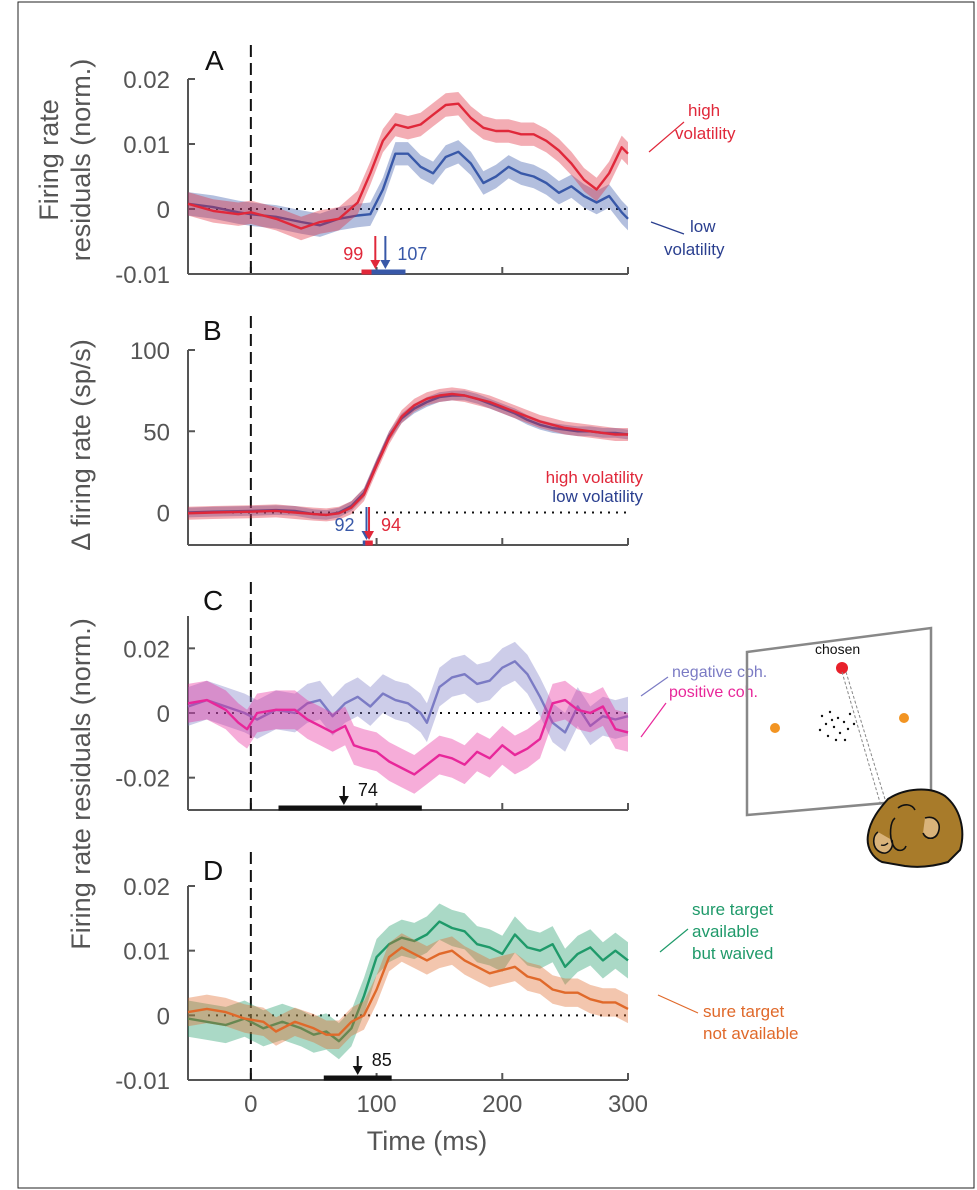  Describe the element at coordinates (915, 828) in the screenshot. I see `monkey-icon` at that location.